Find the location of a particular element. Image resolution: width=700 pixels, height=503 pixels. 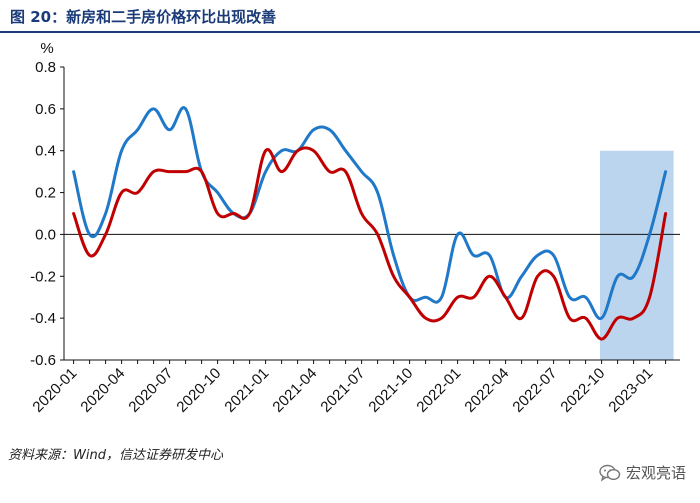

figure-title: 图 20：新房和二手房价格环比出现改善 is located at coordinates (143, 17).